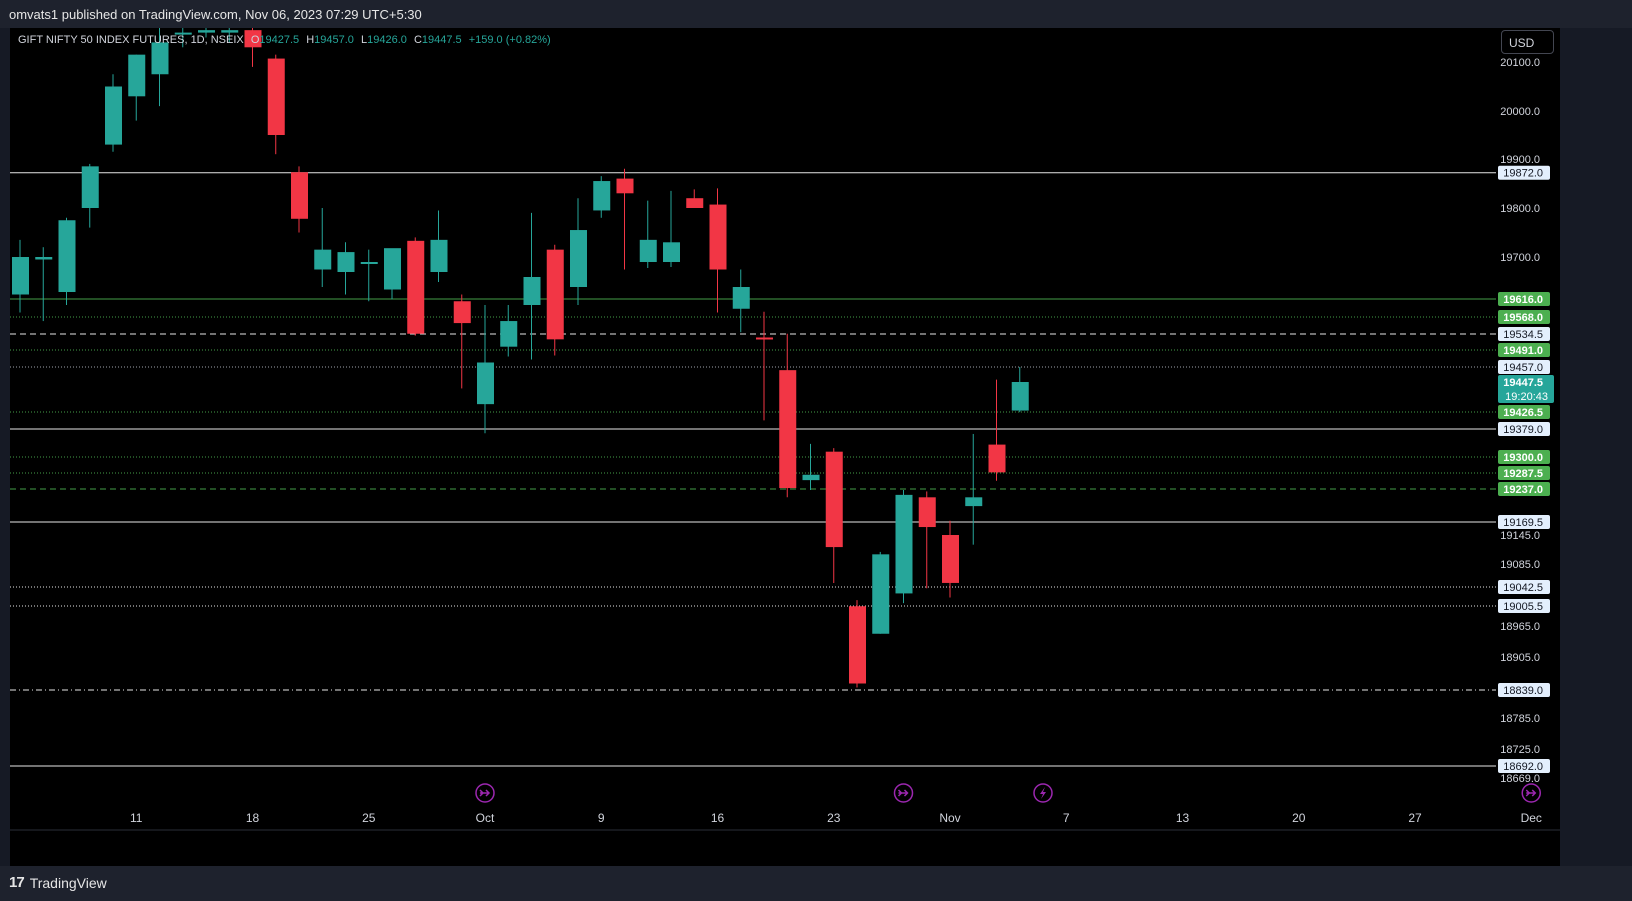 Image resolution: width=1632 pixels, height=901 pixels. I want to click on level-price-label: 18839.0, so click(1523, 691).